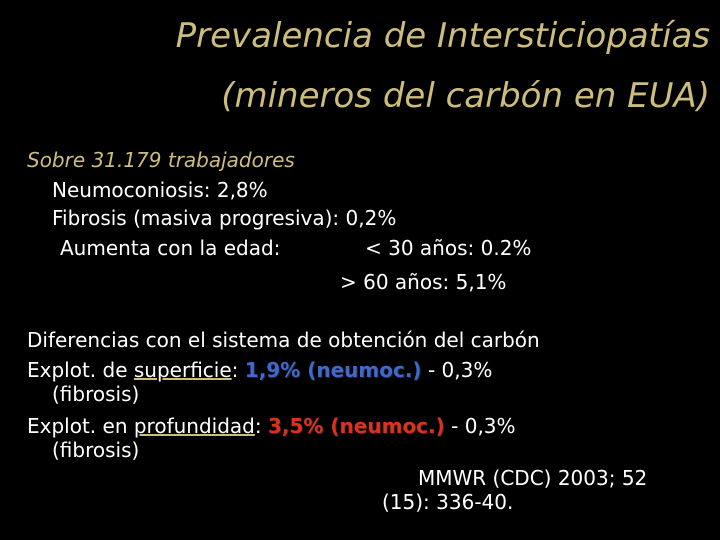  I want to click on reference-line: (15): 336-40., so click(448, 502).